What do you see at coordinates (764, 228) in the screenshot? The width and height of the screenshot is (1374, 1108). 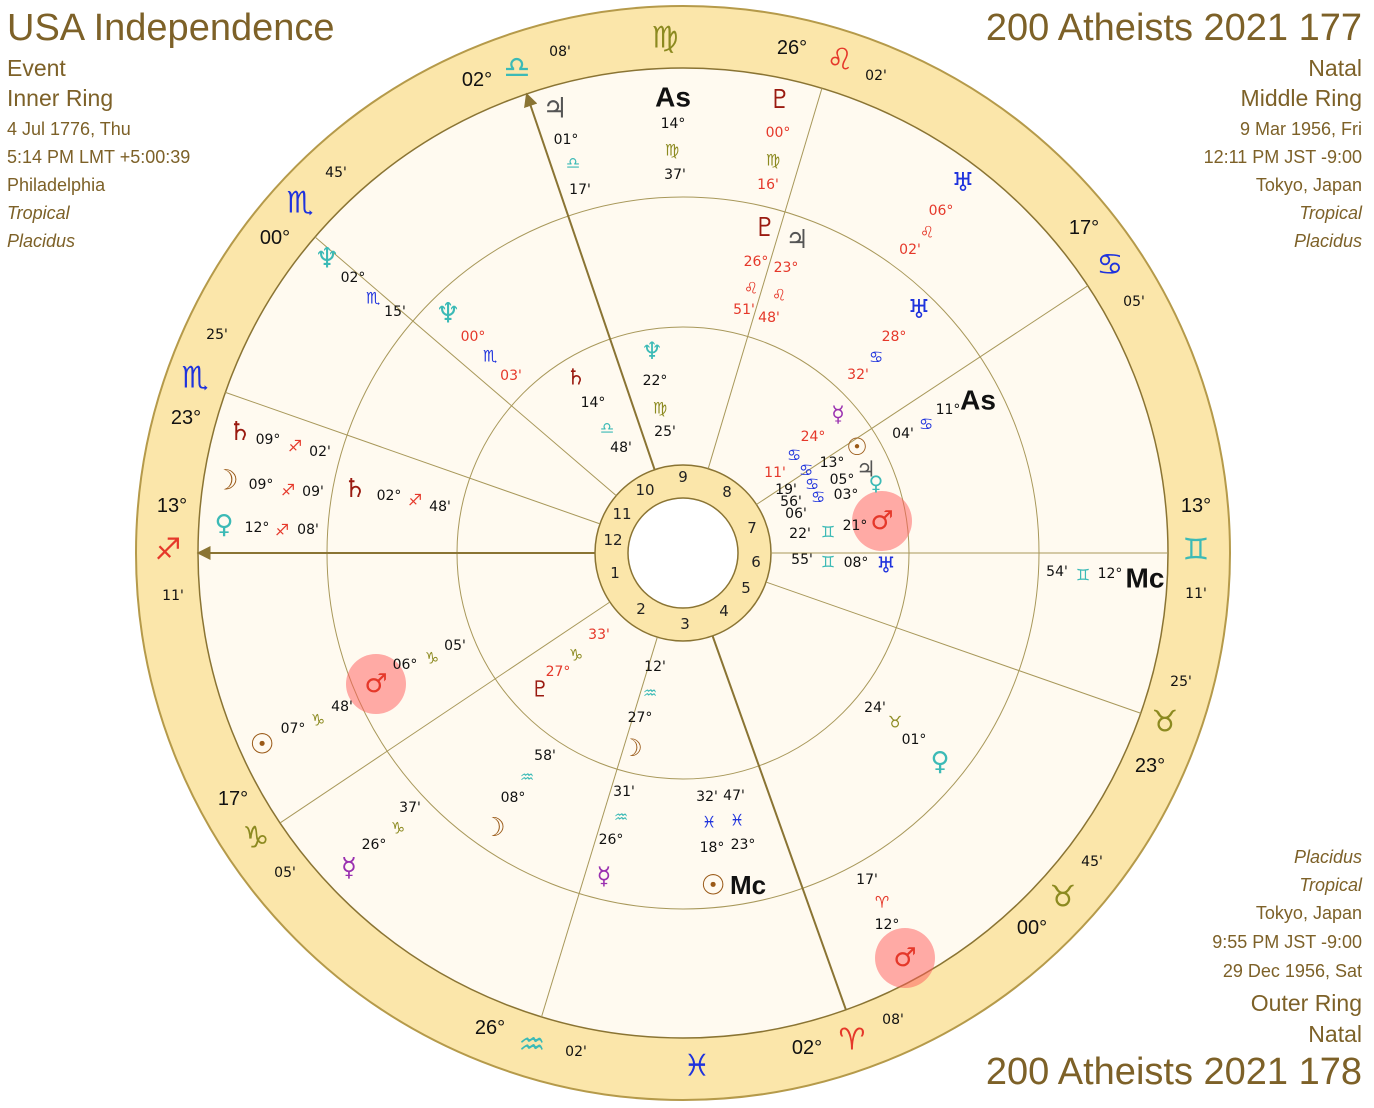 I see `wheel-label: ♇` at bounding box center [764, 228].